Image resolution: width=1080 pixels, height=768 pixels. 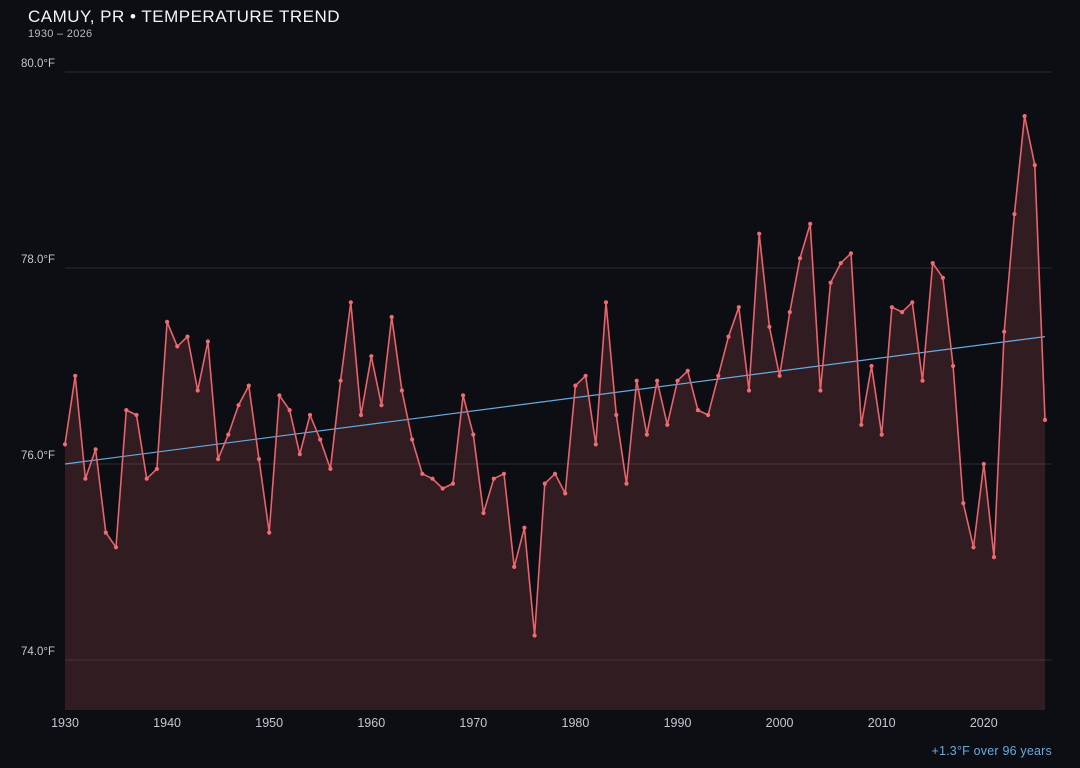 I want to click on y-tick-label: 78.0°F, so click(x=38, y=260).